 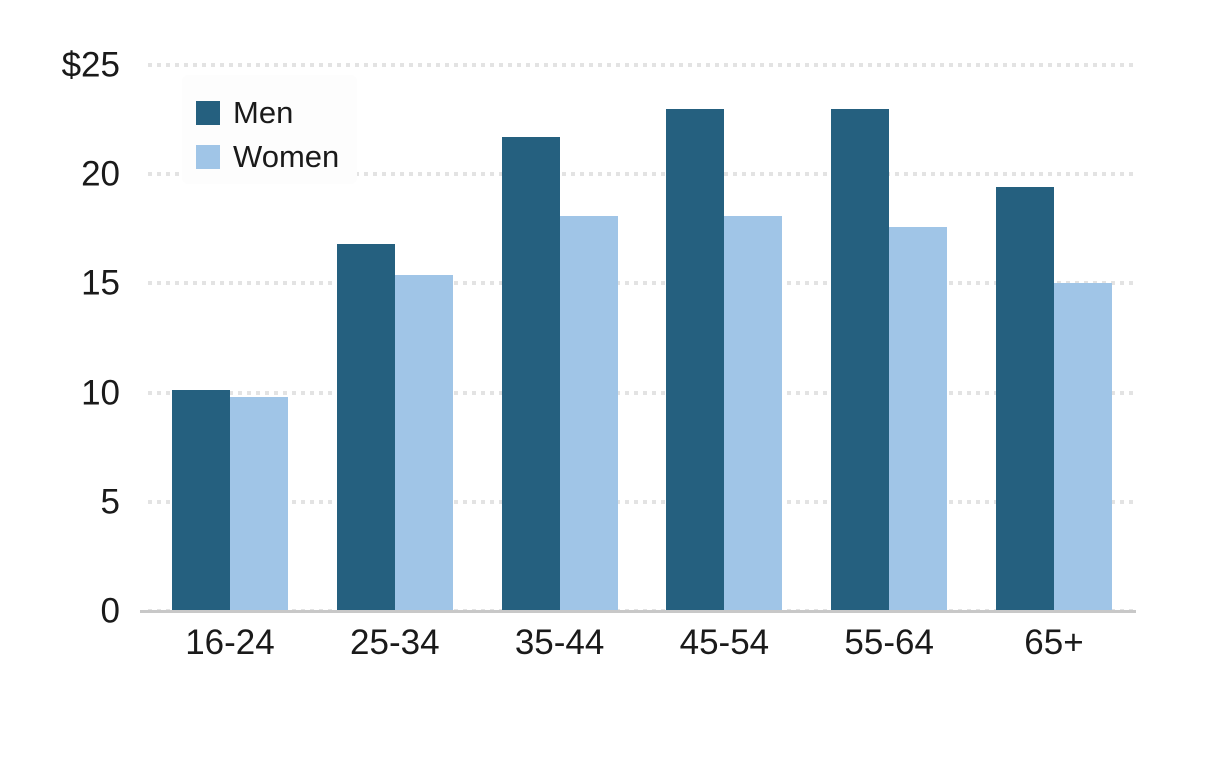 What do you see at coordinates (1025, 399) in the screenshot?
I see `bar-men-65+` at bounding box center [1025, 399].